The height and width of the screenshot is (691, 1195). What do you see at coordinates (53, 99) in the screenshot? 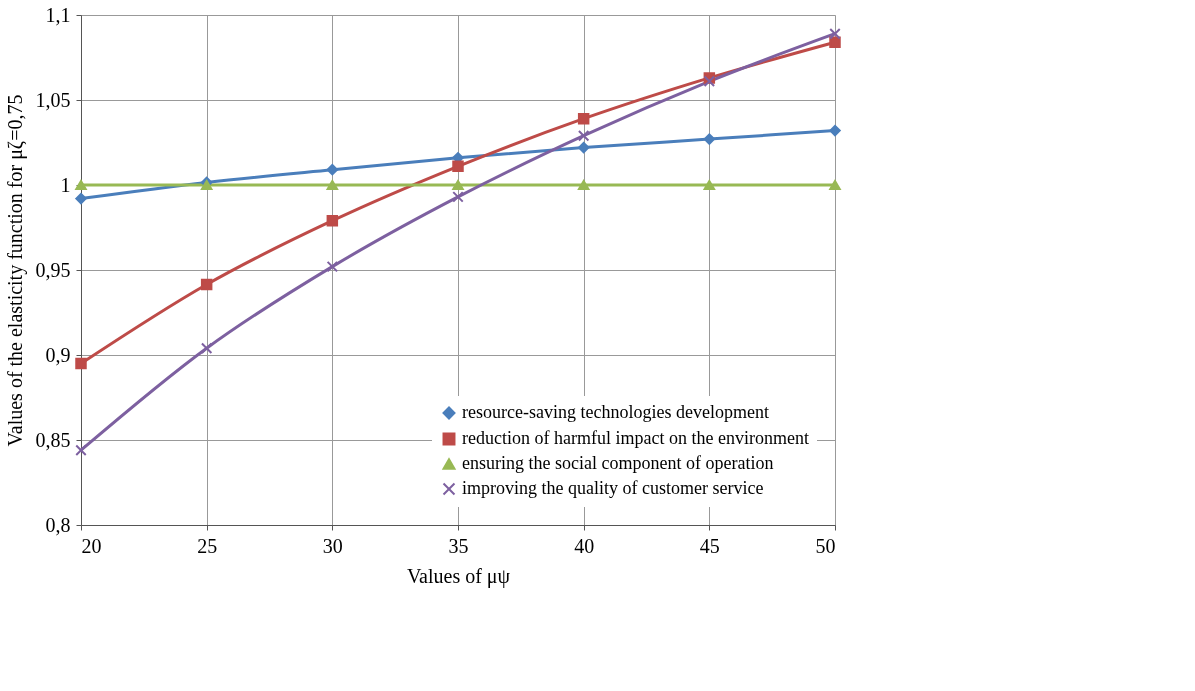
I see `y-tick-label: 1,05` at bounding box center [53, 99].